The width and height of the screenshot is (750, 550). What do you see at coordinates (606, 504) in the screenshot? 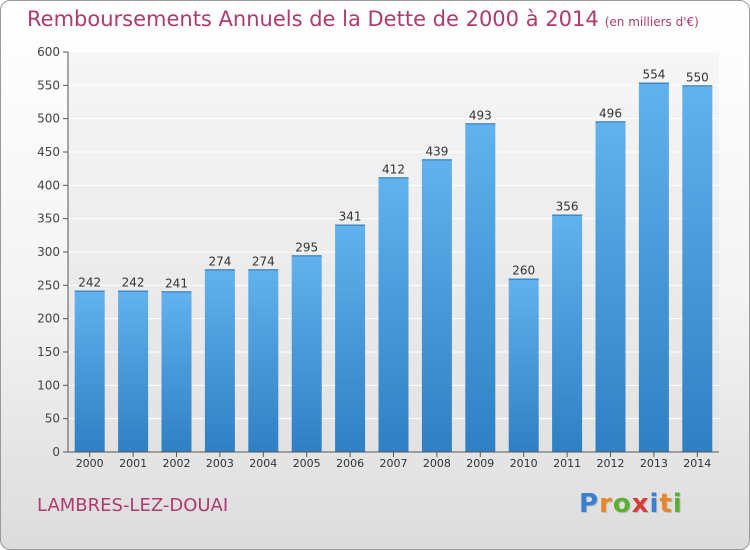
I see `logo-letter: r` at bounding box center [606, 504].